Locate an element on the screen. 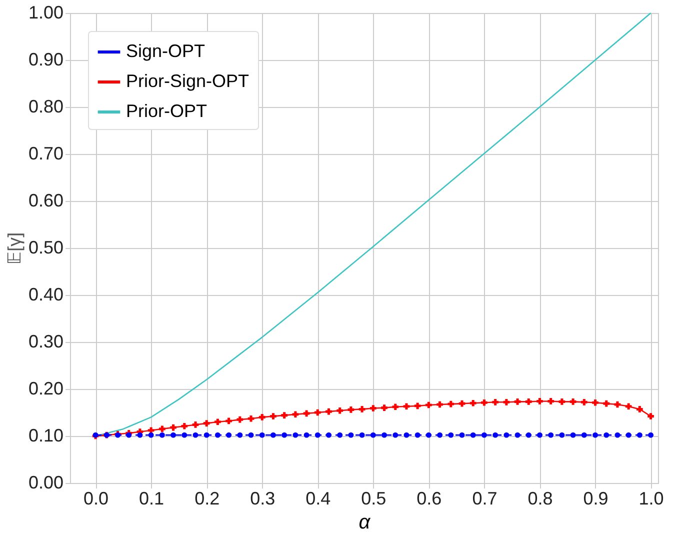 The width and height of the screenshot is (681, 542). y-tick-label: 0.30 is located at coordinates (46, 342).